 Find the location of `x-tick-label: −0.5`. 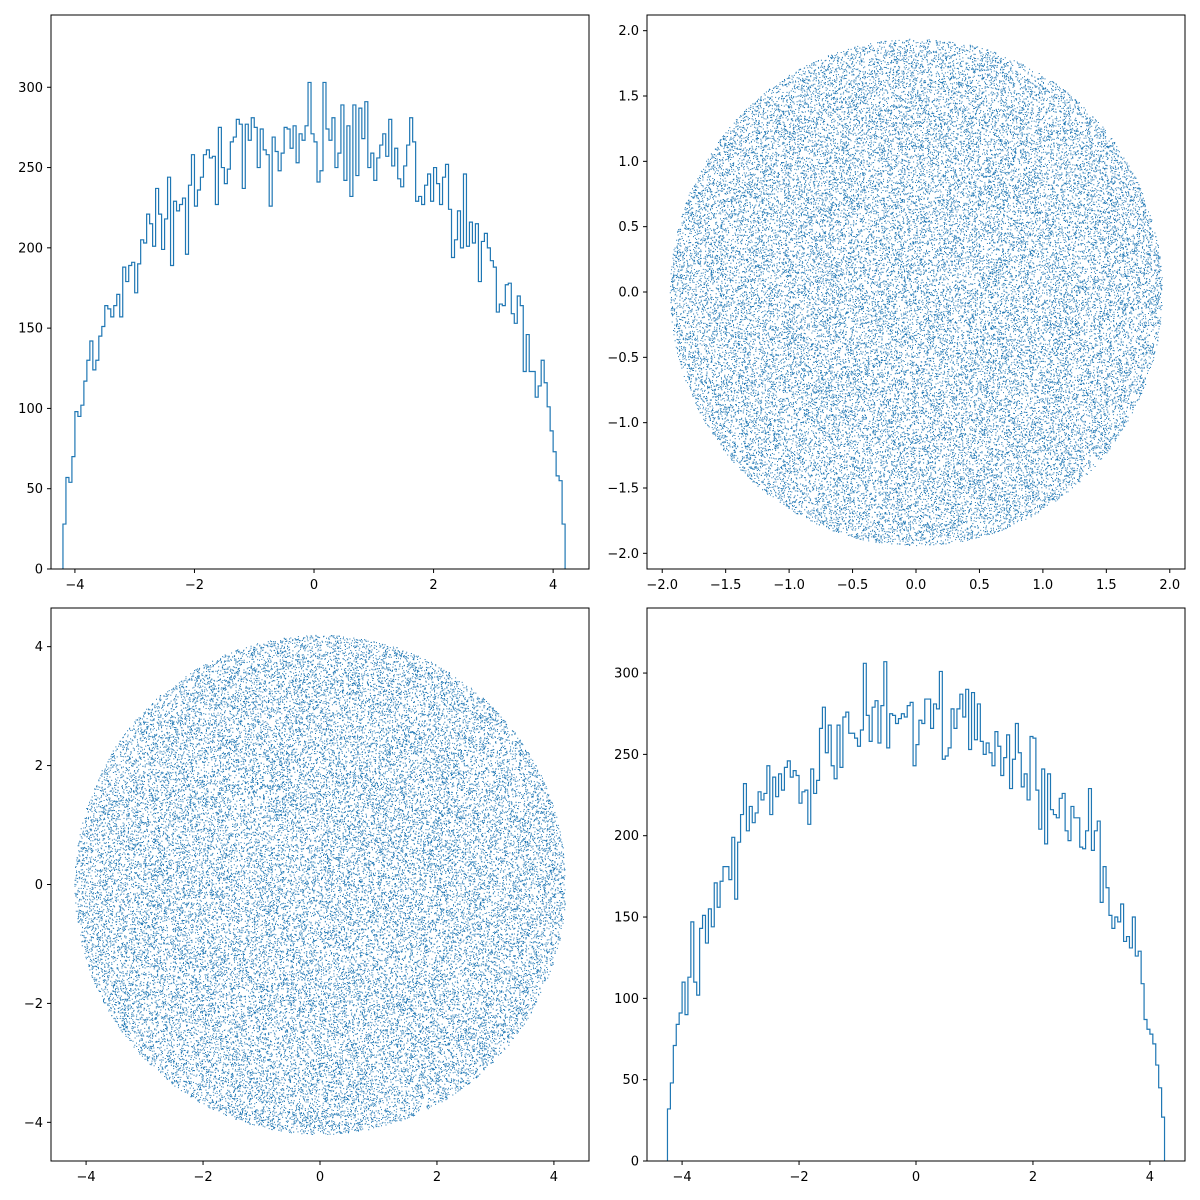

x-tick-label: −0.5 is located at coordinates (853, 585).